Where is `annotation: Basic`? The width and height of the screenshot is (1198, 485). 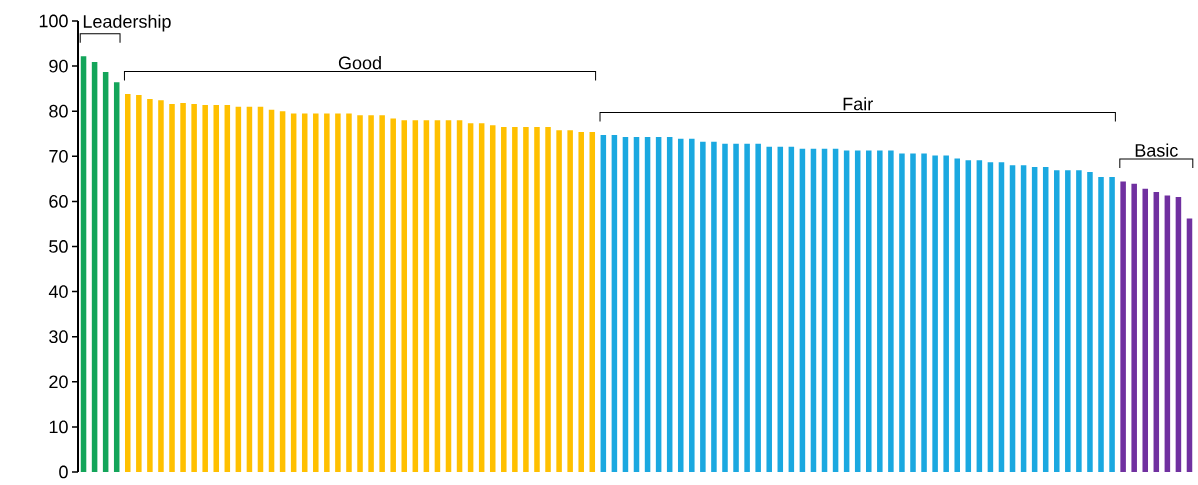 annotation: Basic is located at coordinates (1156, 150).